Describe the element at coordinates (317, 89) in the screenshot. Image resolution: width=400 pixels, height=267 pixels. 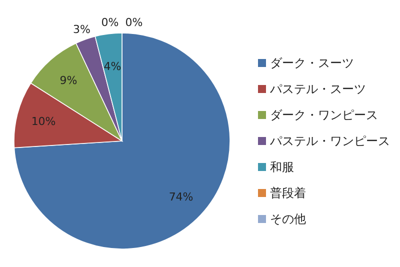
I see `legend-label: パステル・スーツ` at that location.